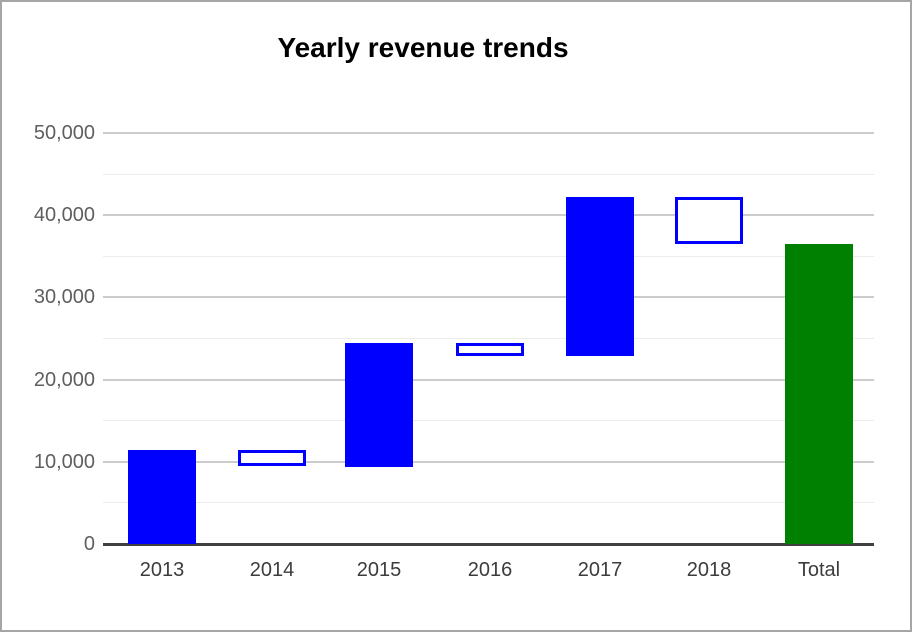 The height and width of the screenshot is (632, 912). Describe the element at coordinates (709, 570) in the screenshot. I see `x-axis-label-2018: 2018` at that location.